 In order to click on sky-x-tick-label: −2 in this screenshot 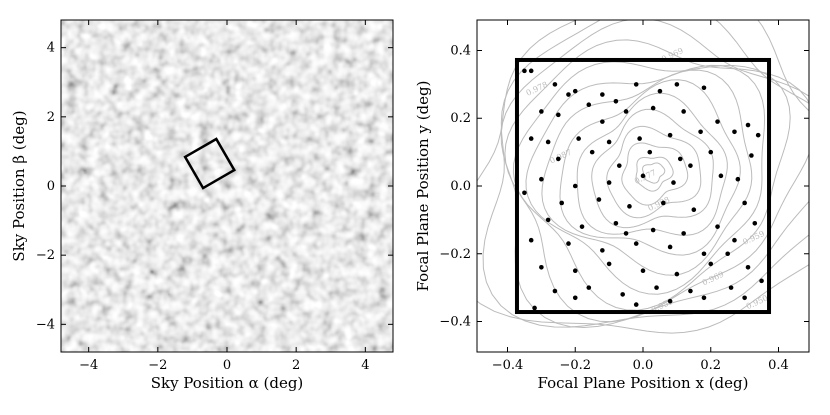, I will do `click(157, 365)`.